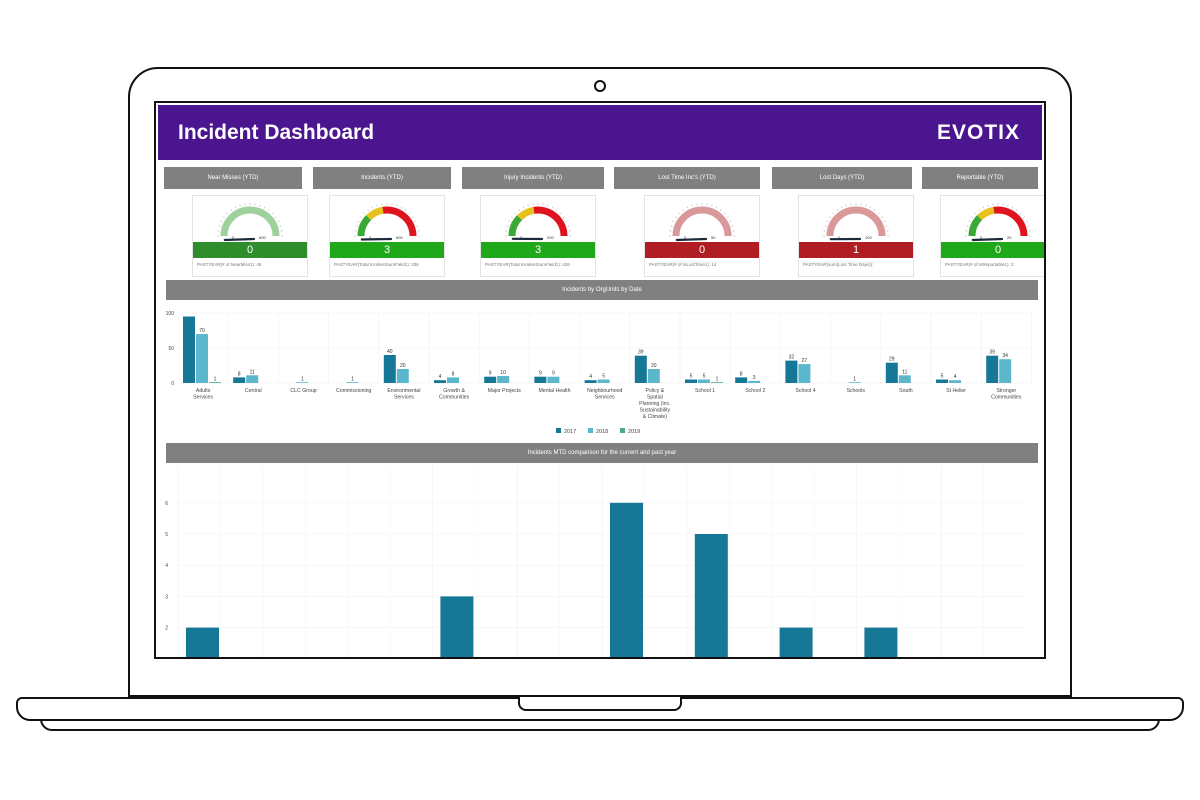  Describe the element at coordinates (702, 236) in the screenshot. I see `gauge-widget: 0 50 0 PASTYEAR(# of IsLostTime1): 14` at that location.